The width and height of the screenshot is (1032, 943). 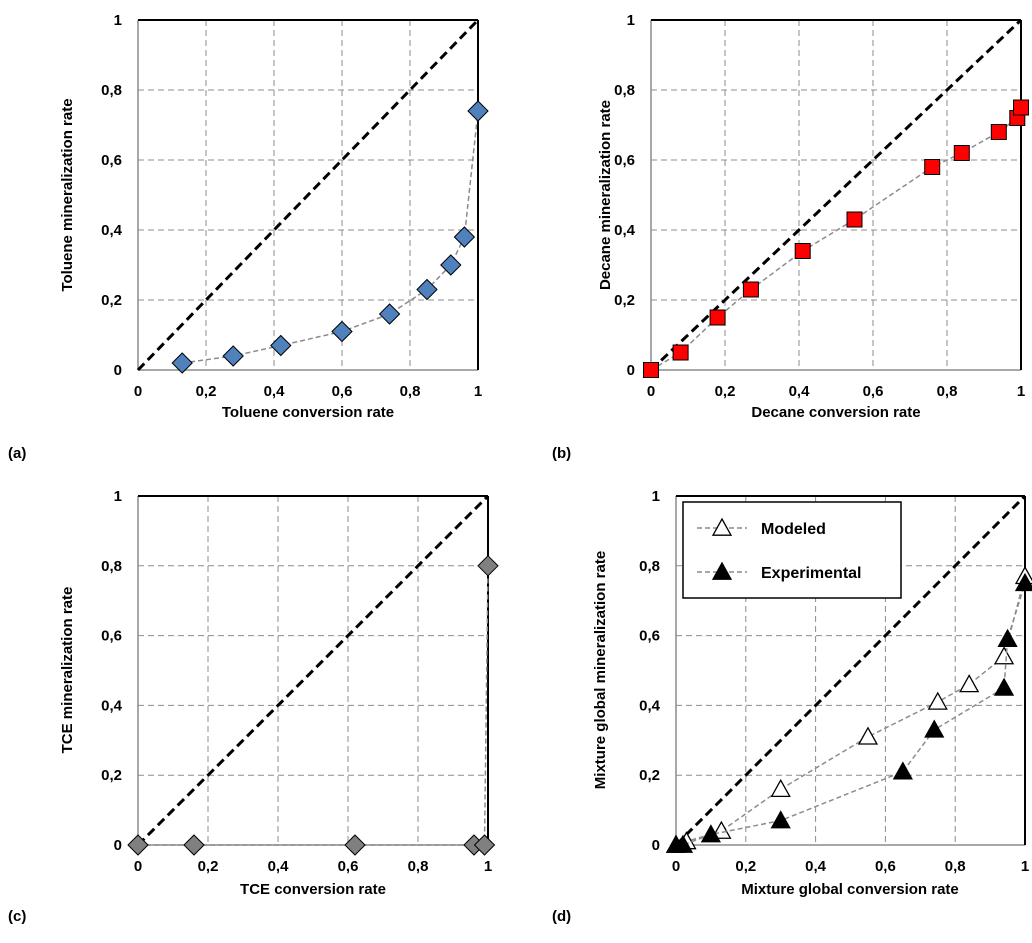 What do you see at coordinates (850, 889) in the screenshot?
I see `x-axis-label: Mixture global conversion rate` at bounding box center [850, 889].